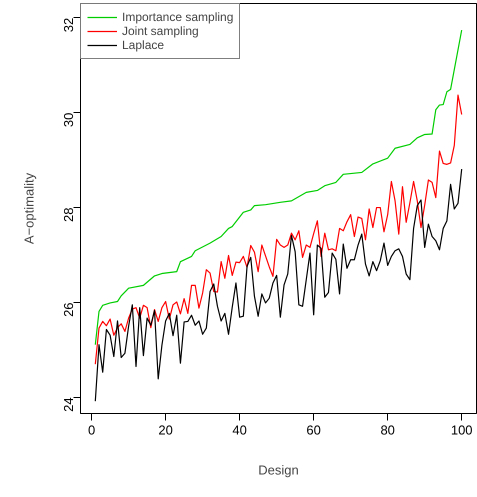 Image resolution: width=477 pixels, height=497 pixels. What do you see at coordinates (165, 430) in the screenshot?
I see `x-tick-label: 20` at bounding box center [165, 430].